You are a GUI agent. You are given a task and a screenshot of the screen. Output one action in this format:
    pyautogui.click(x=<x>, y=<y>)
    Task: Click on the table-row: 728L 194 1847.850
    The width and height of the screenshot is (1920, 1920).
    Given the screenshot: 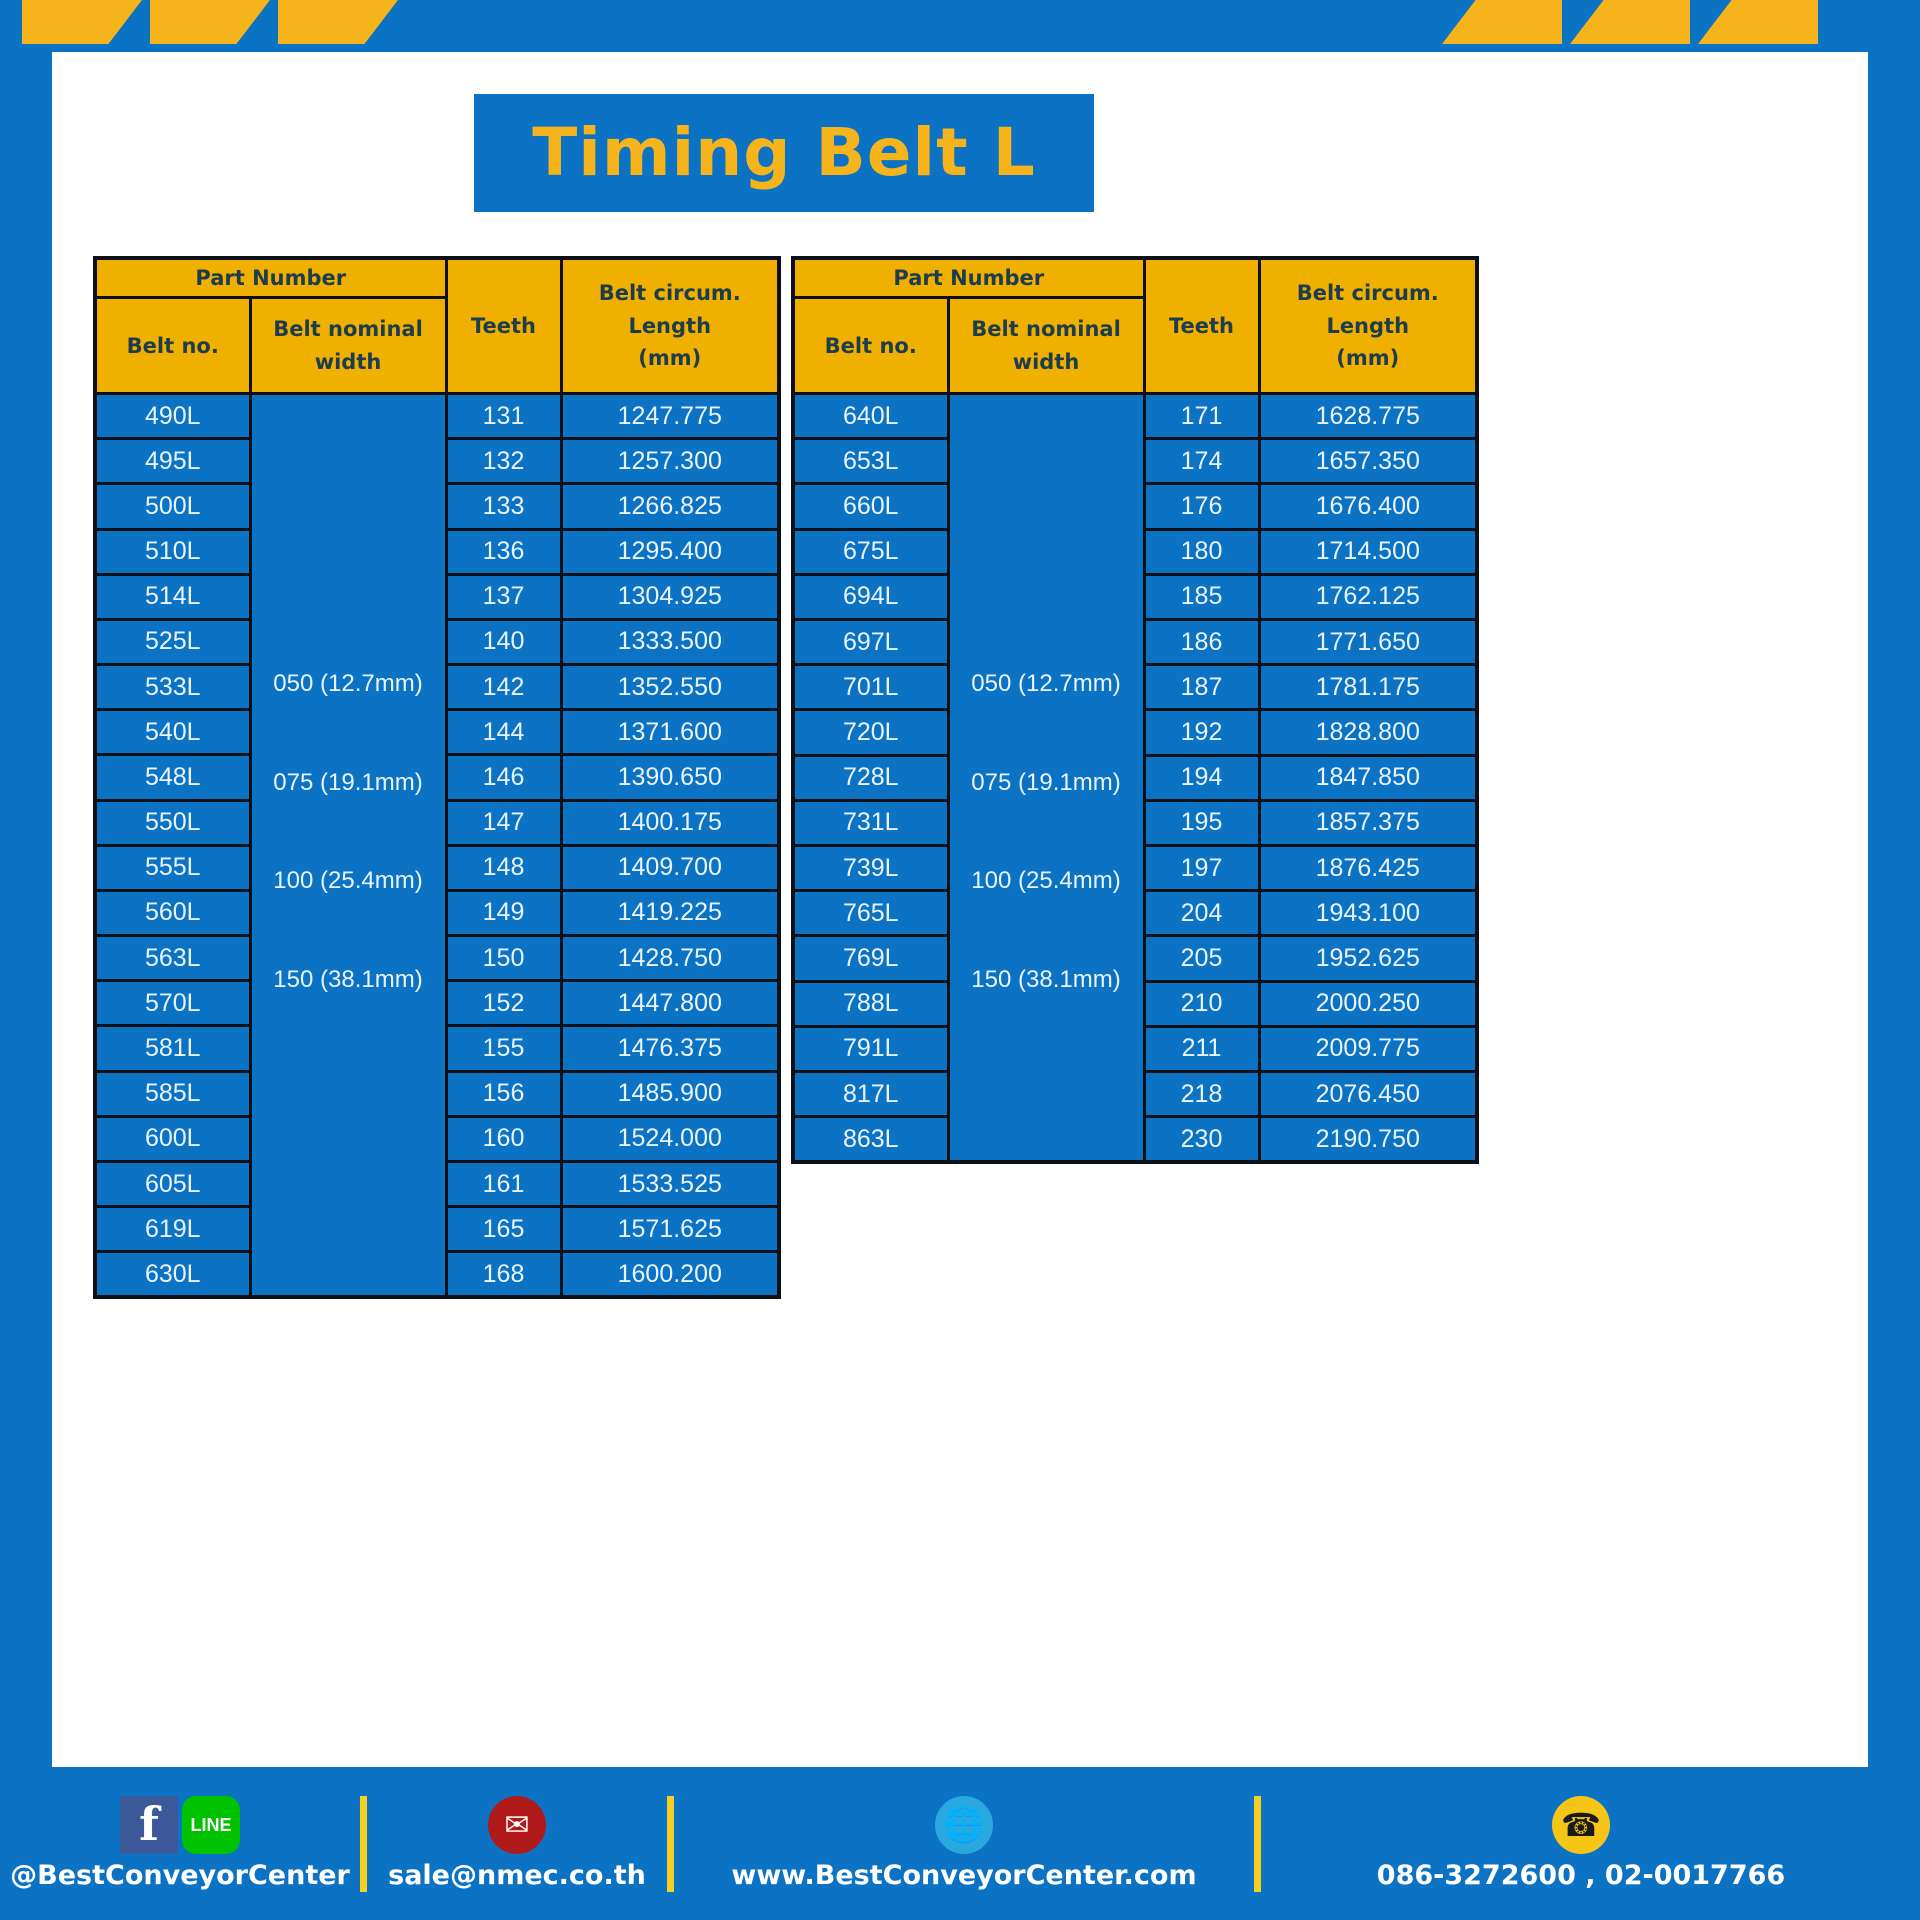 What is the action you would take?
    pyautogui.click(x=1135, y=777)
    